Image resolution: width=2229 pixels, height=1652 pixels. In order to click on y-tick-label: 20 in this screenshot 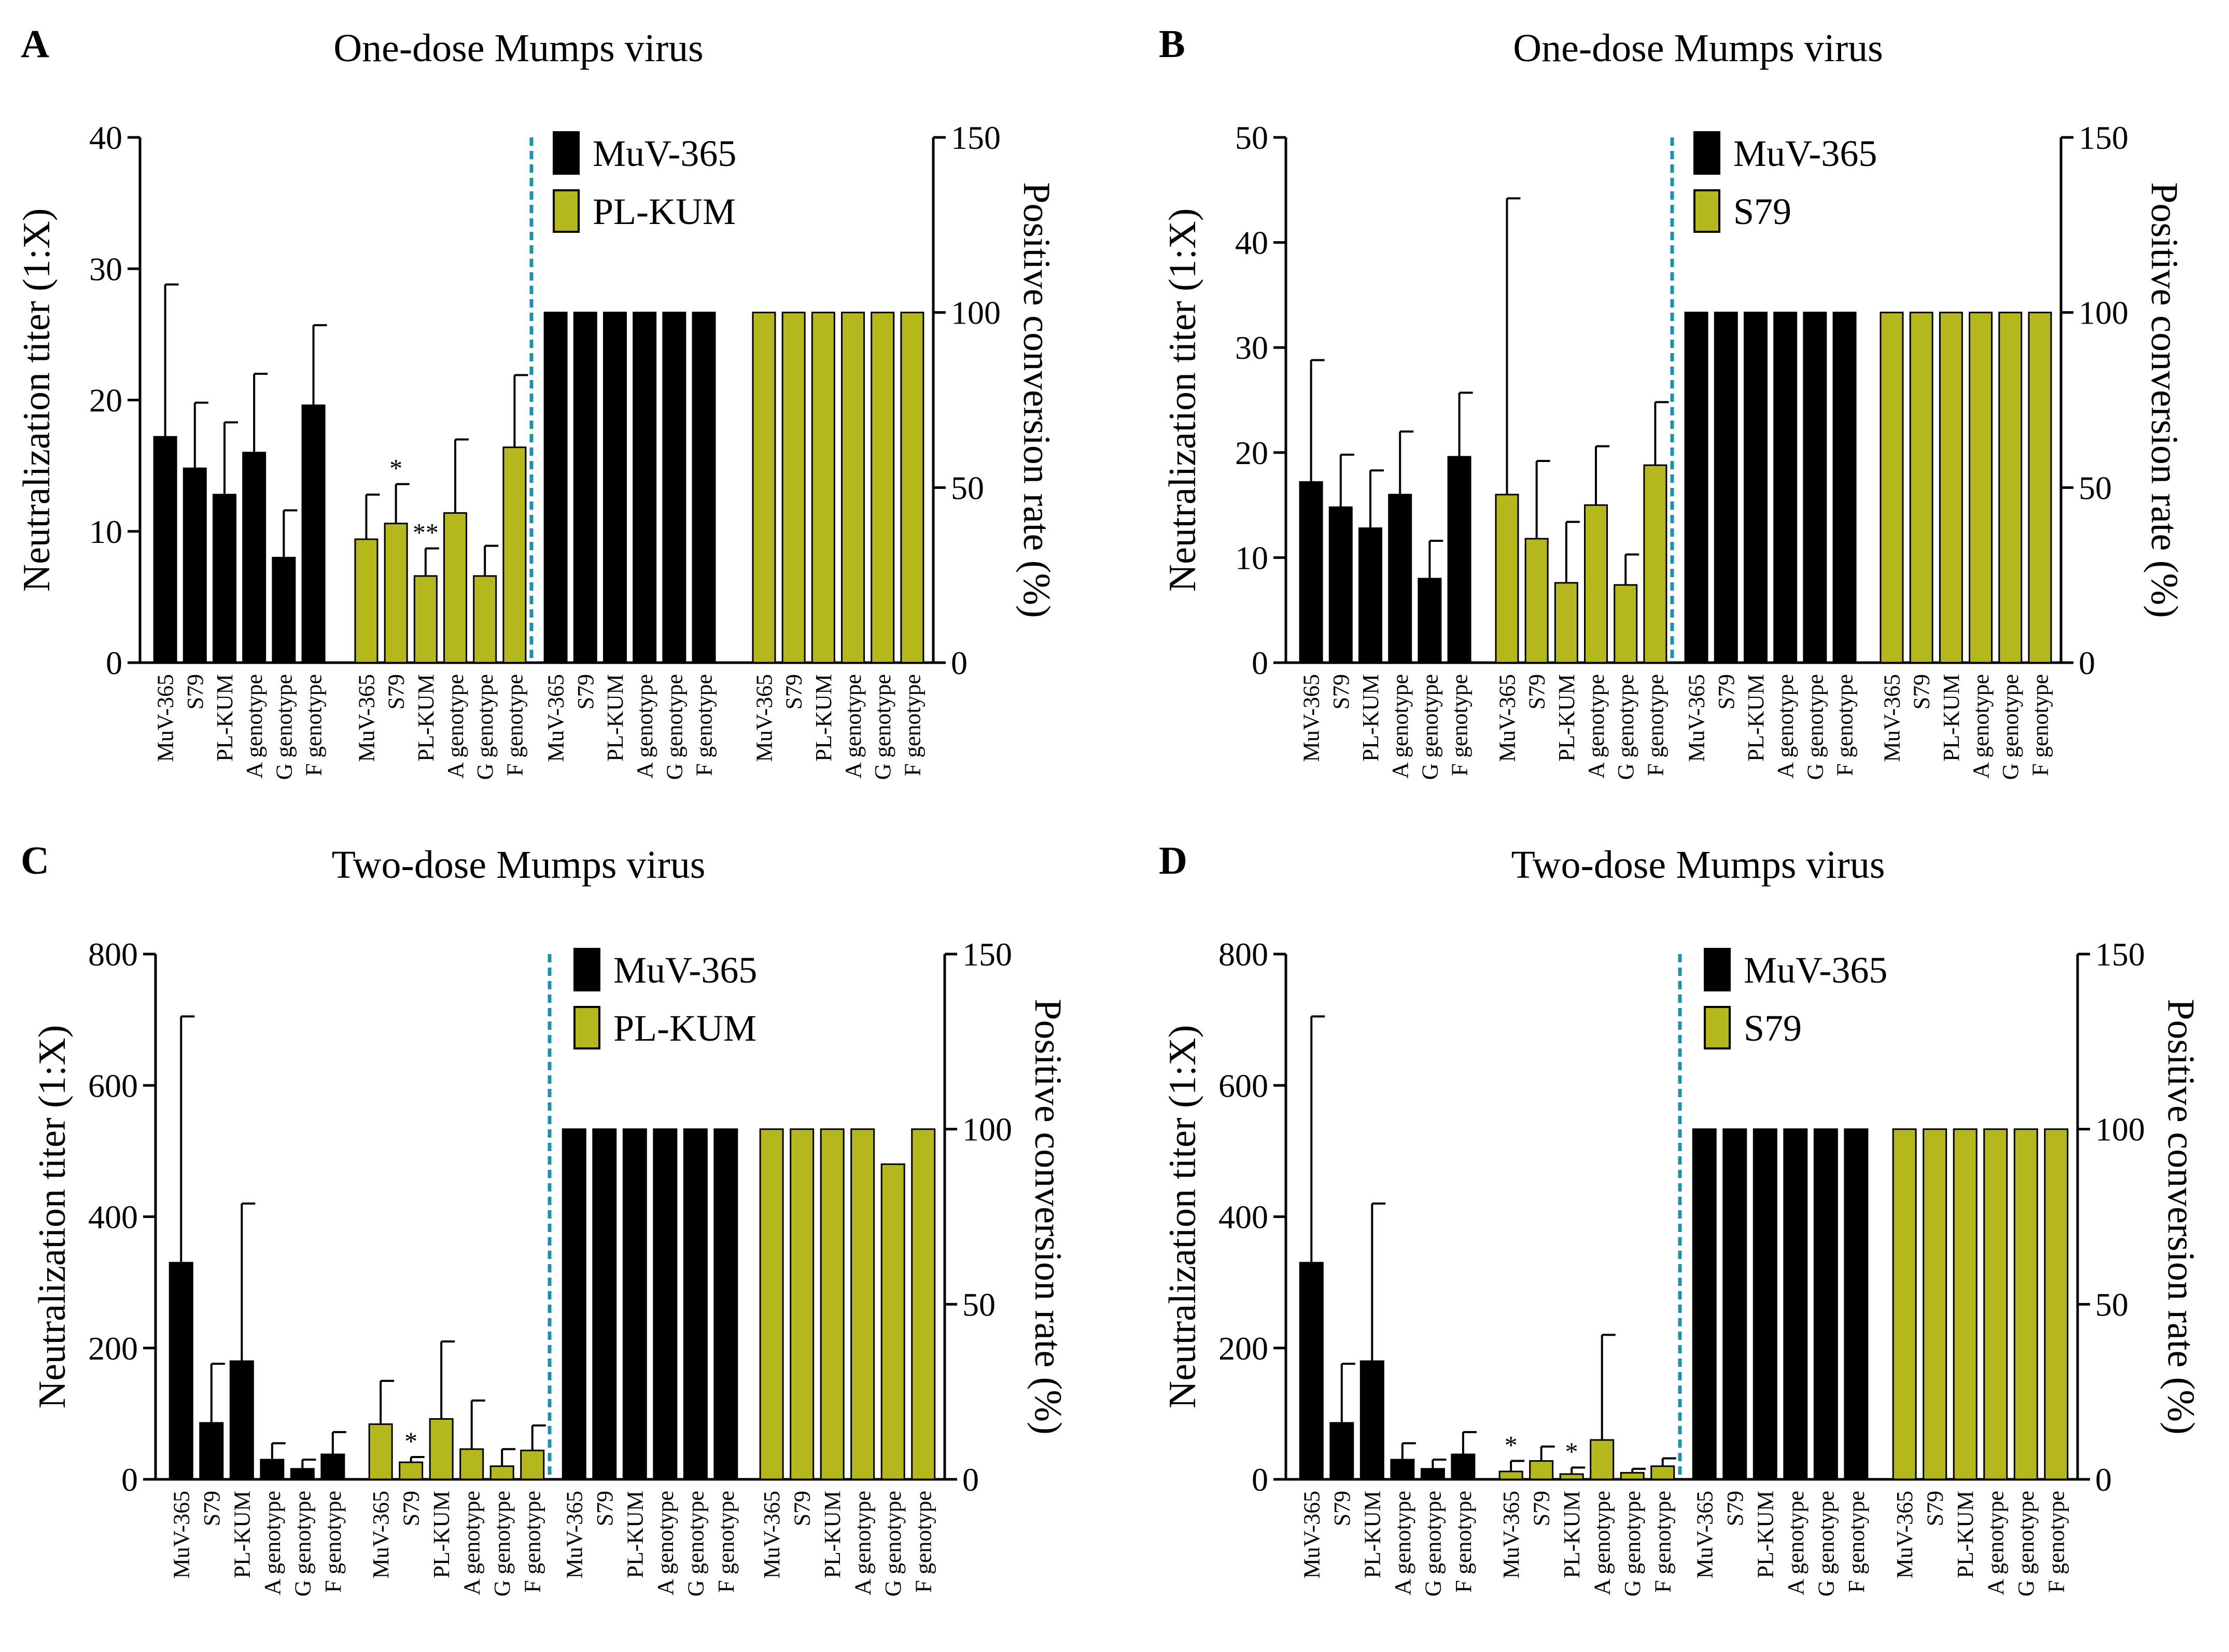, I will do `click(1251, 453)`.